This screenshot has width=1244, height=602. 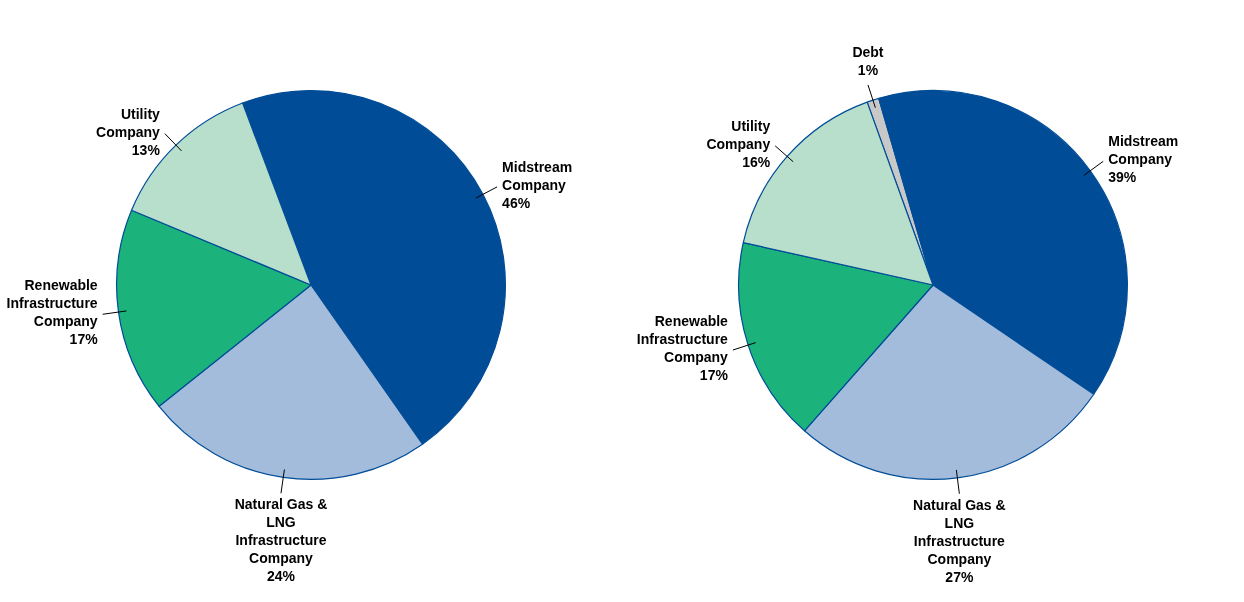 I want to click on data-label: 46%, so click(x=516, y=202).